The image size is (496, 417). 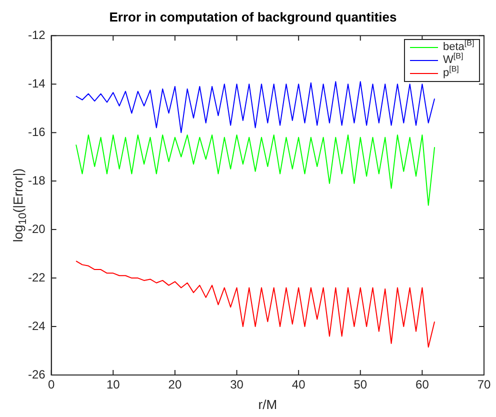 I want to click on y-tick-label: -20, so click(x=37, y=229).